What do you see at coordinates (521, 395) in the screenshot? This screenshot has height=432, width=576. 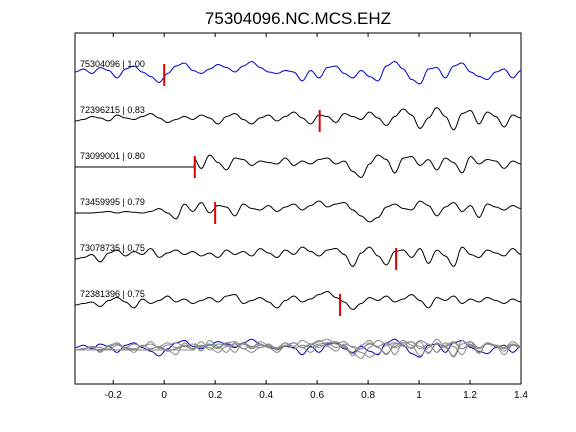 I see `x-tick-label: 1.4` at bounding box center [521, 395].